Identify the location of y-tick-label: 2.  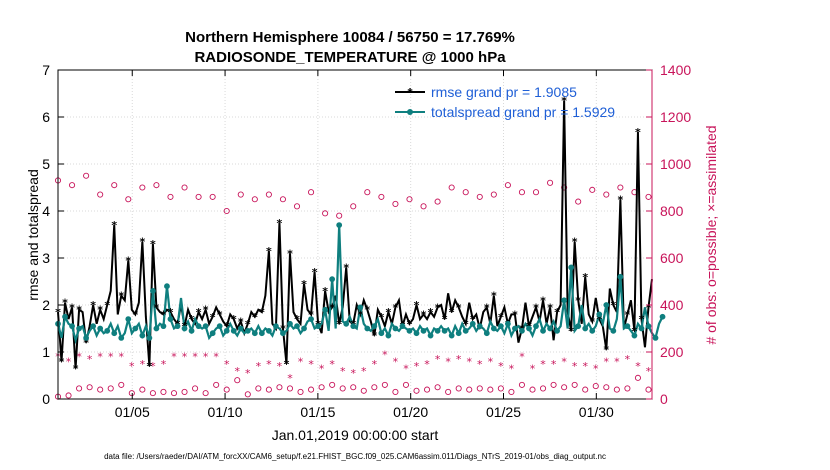
(46, 305).